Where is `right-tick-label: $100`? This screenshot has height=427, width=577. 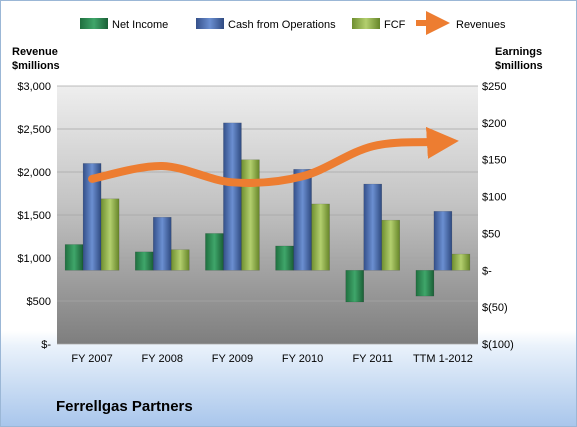 right-tick-label: $100 is located at coordinates (494, 198).